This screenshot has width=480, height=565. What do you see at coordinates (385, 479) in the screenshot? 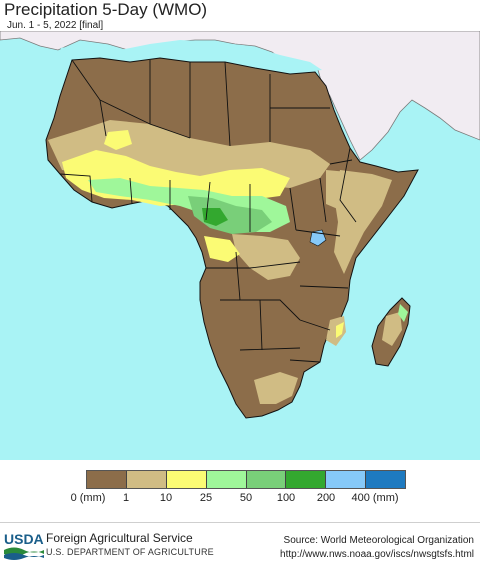
I see `legend-swatch-400plus-mm` at bounding box center [385, 479].